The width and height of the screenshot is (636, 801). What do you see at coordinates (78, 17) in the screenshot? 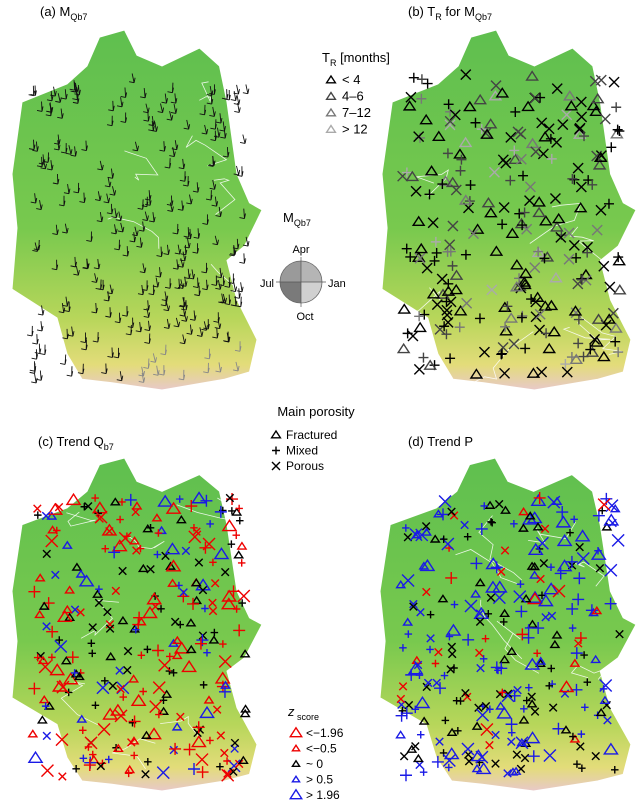
I see `text-segment: Qb7` at bounding box center [78, 17].